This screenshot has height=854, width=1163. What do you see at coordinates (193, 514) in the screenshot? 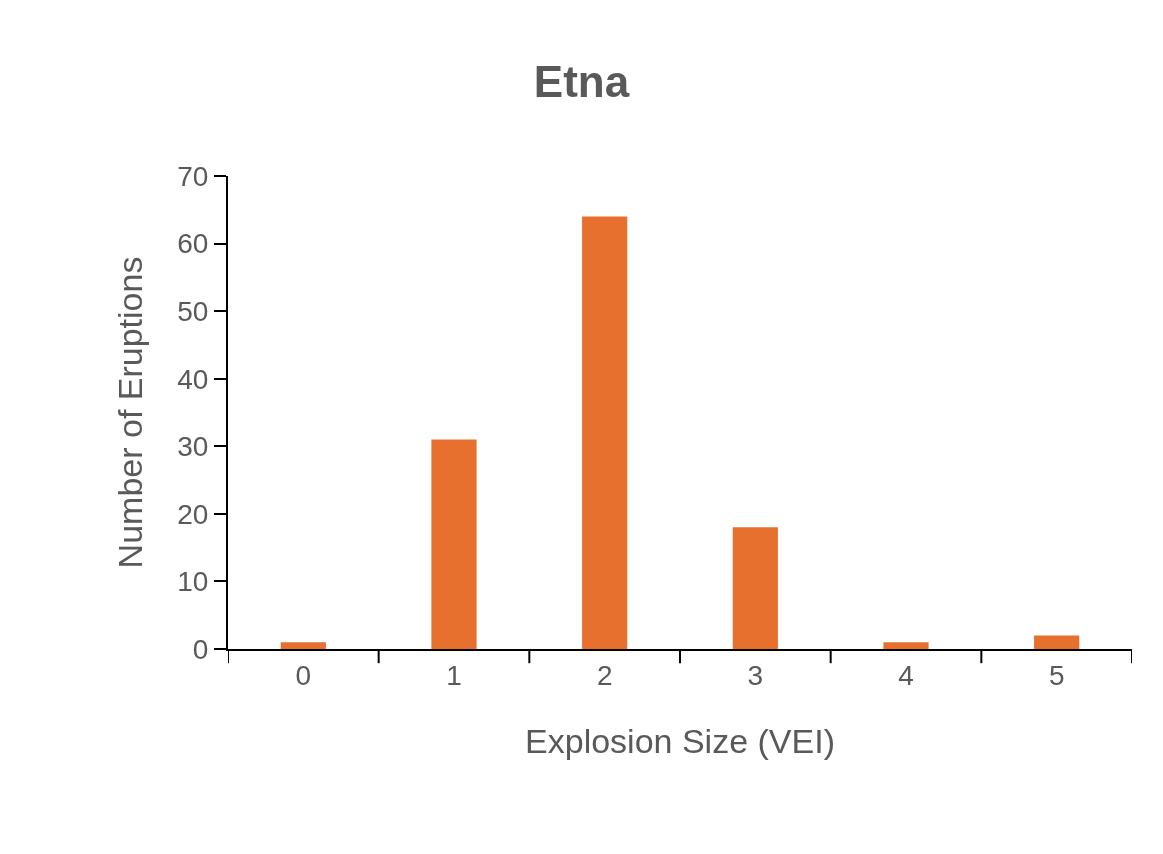
I see `y-tick-label: 20` at bounding box center [193, 514].